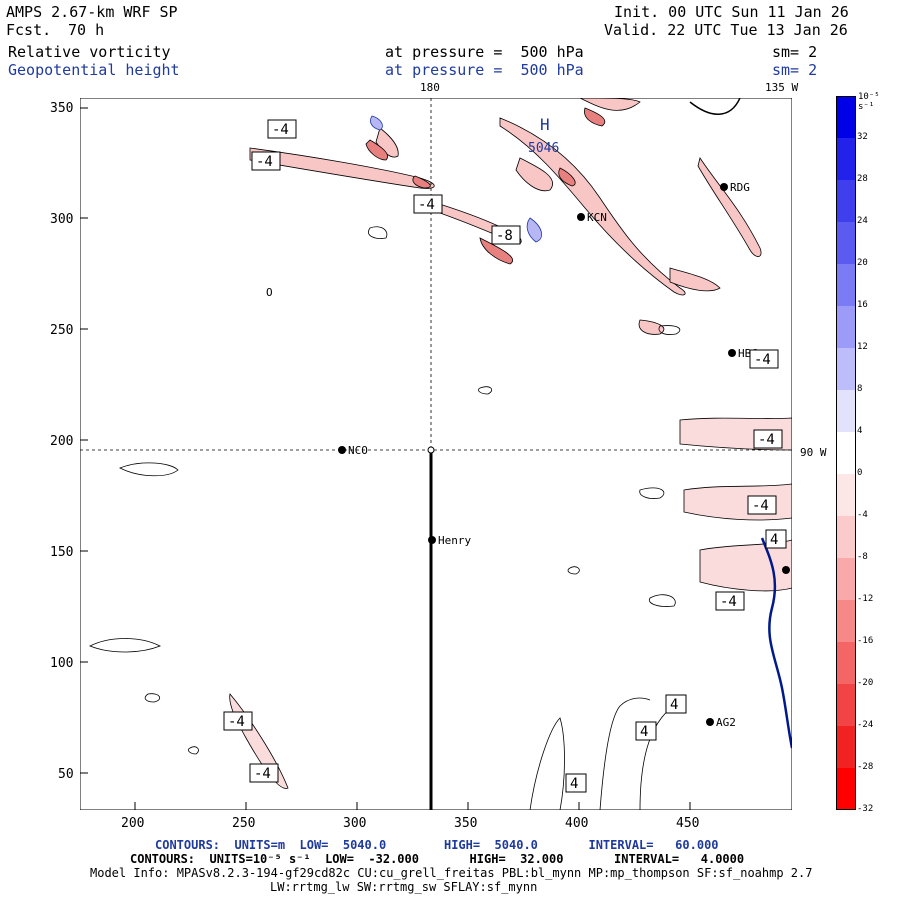 The height and width of the screenshot is (900, 900). Describe the element at coordinates (430, 87) in the screenshot. I see `lon-label-180: 180` at that location.